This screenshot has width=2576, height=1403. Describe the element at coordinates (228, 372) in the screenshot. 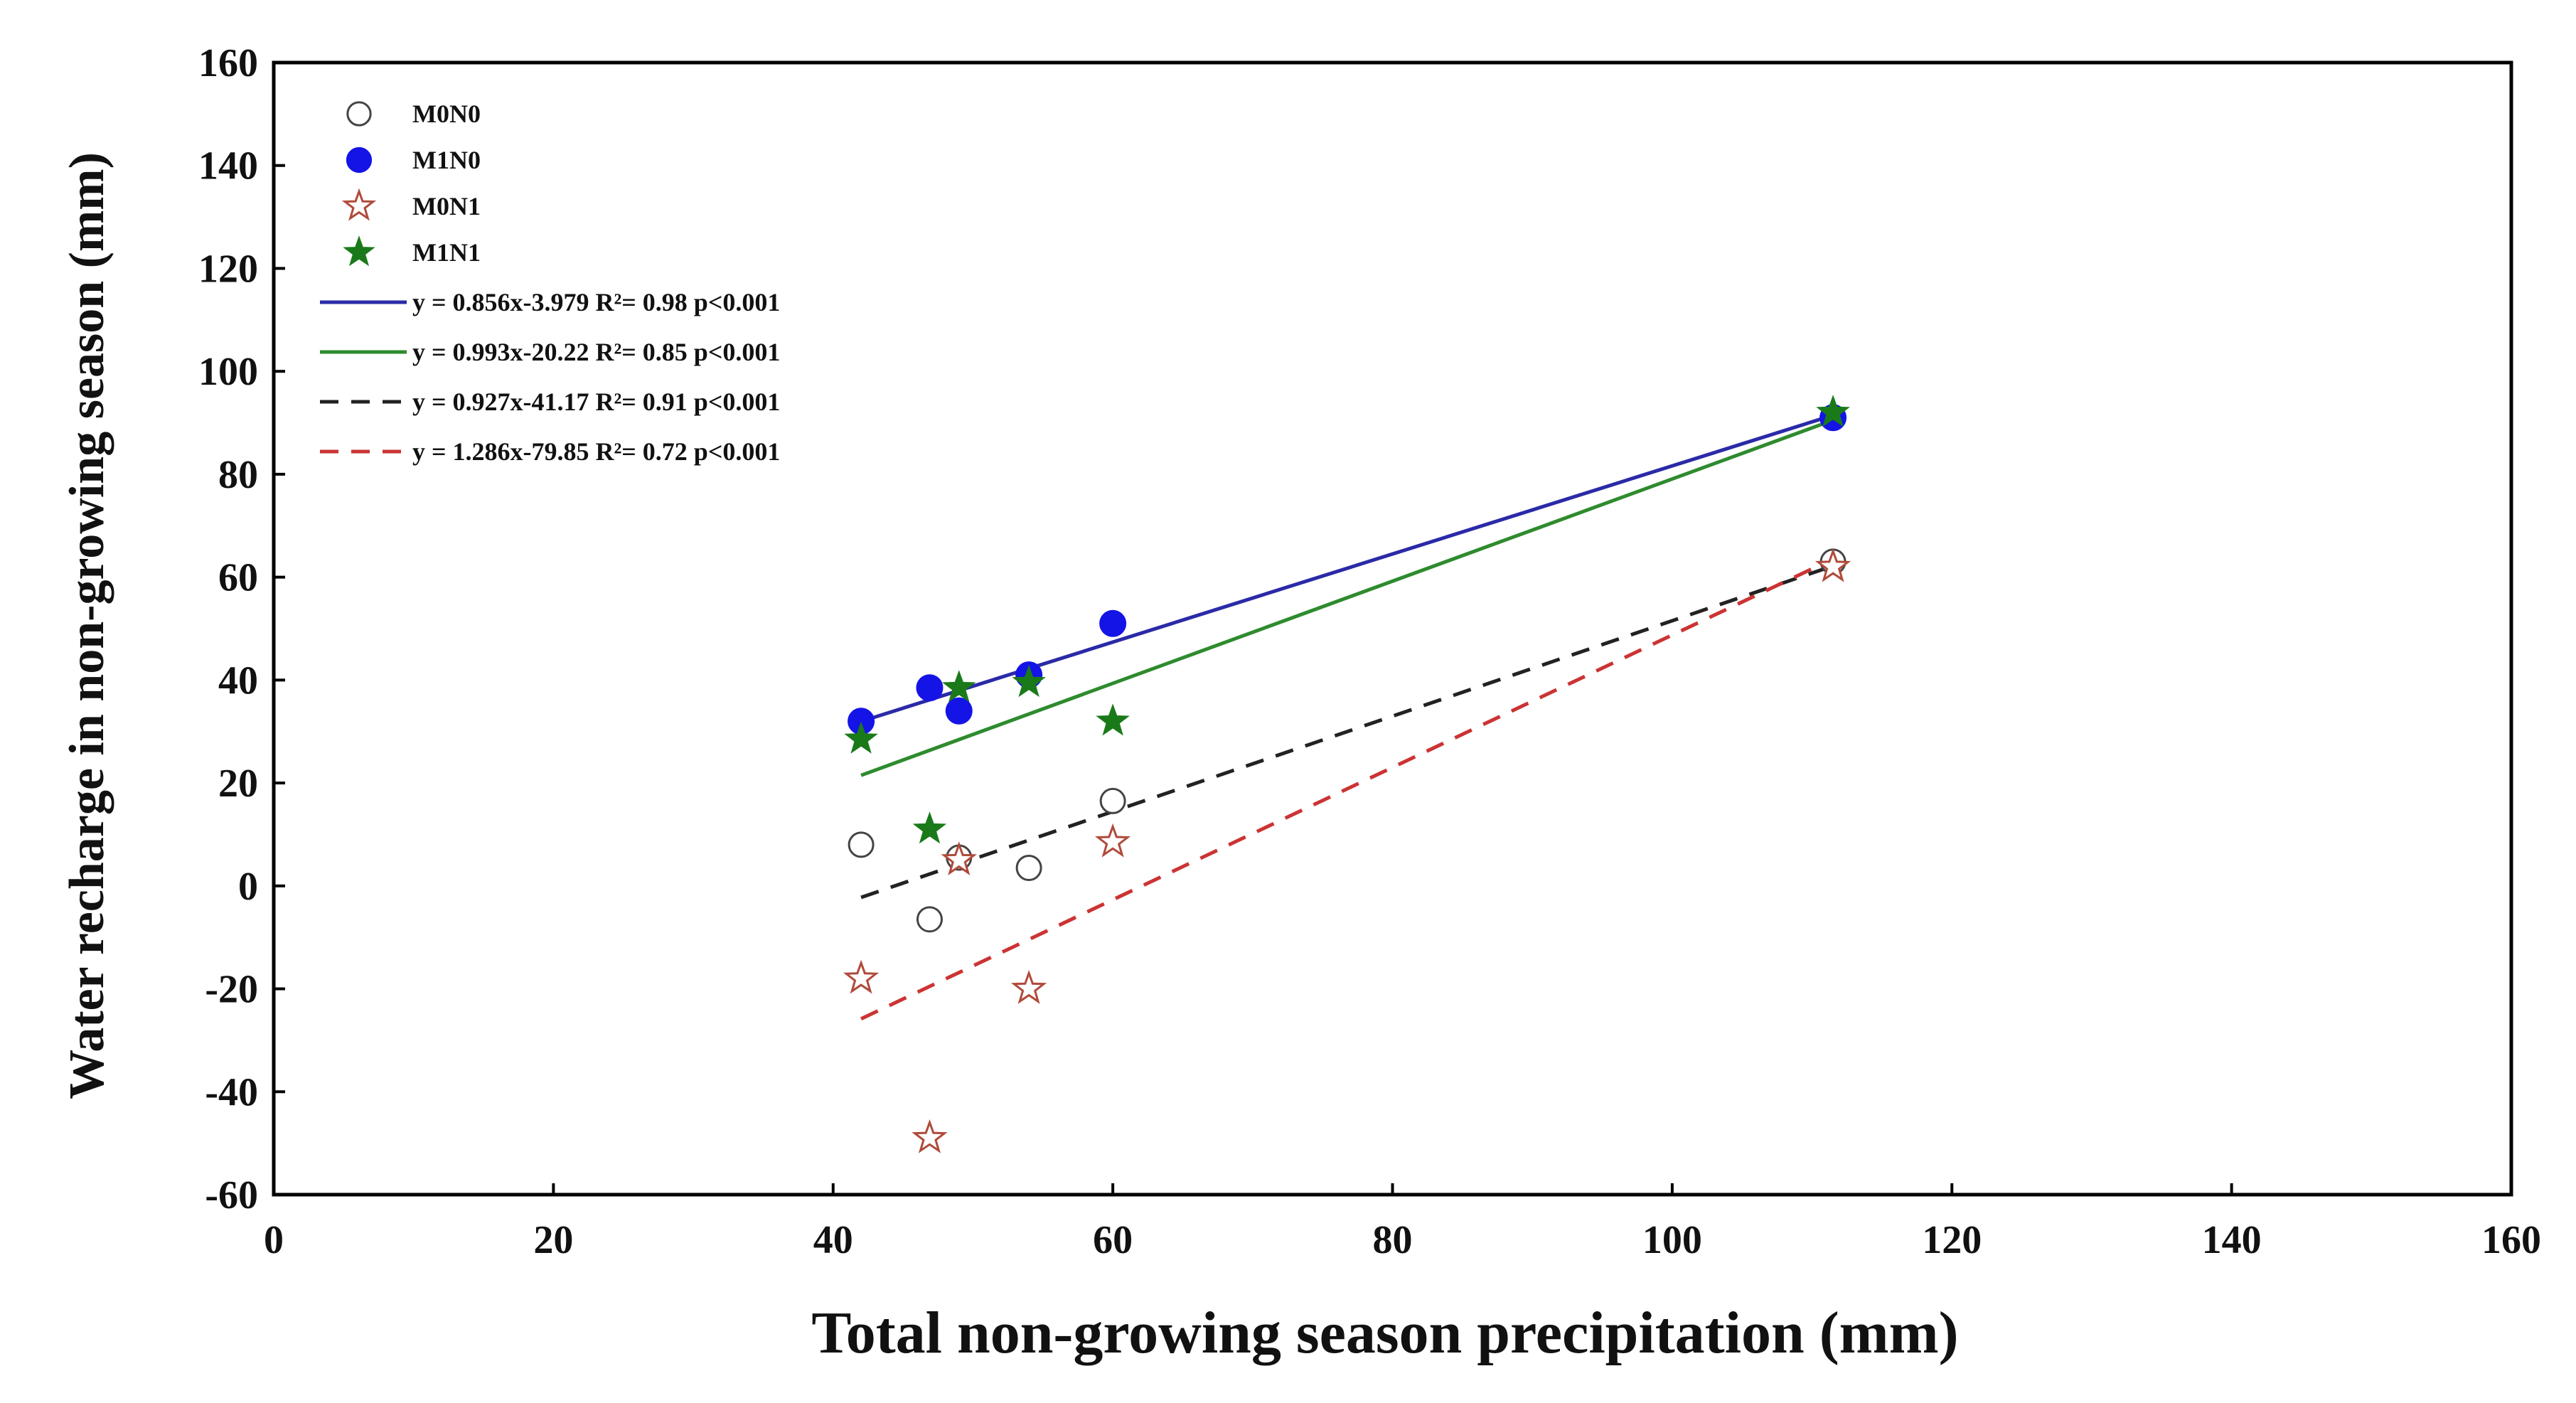

I see `y-tick-label: 100` at that location.